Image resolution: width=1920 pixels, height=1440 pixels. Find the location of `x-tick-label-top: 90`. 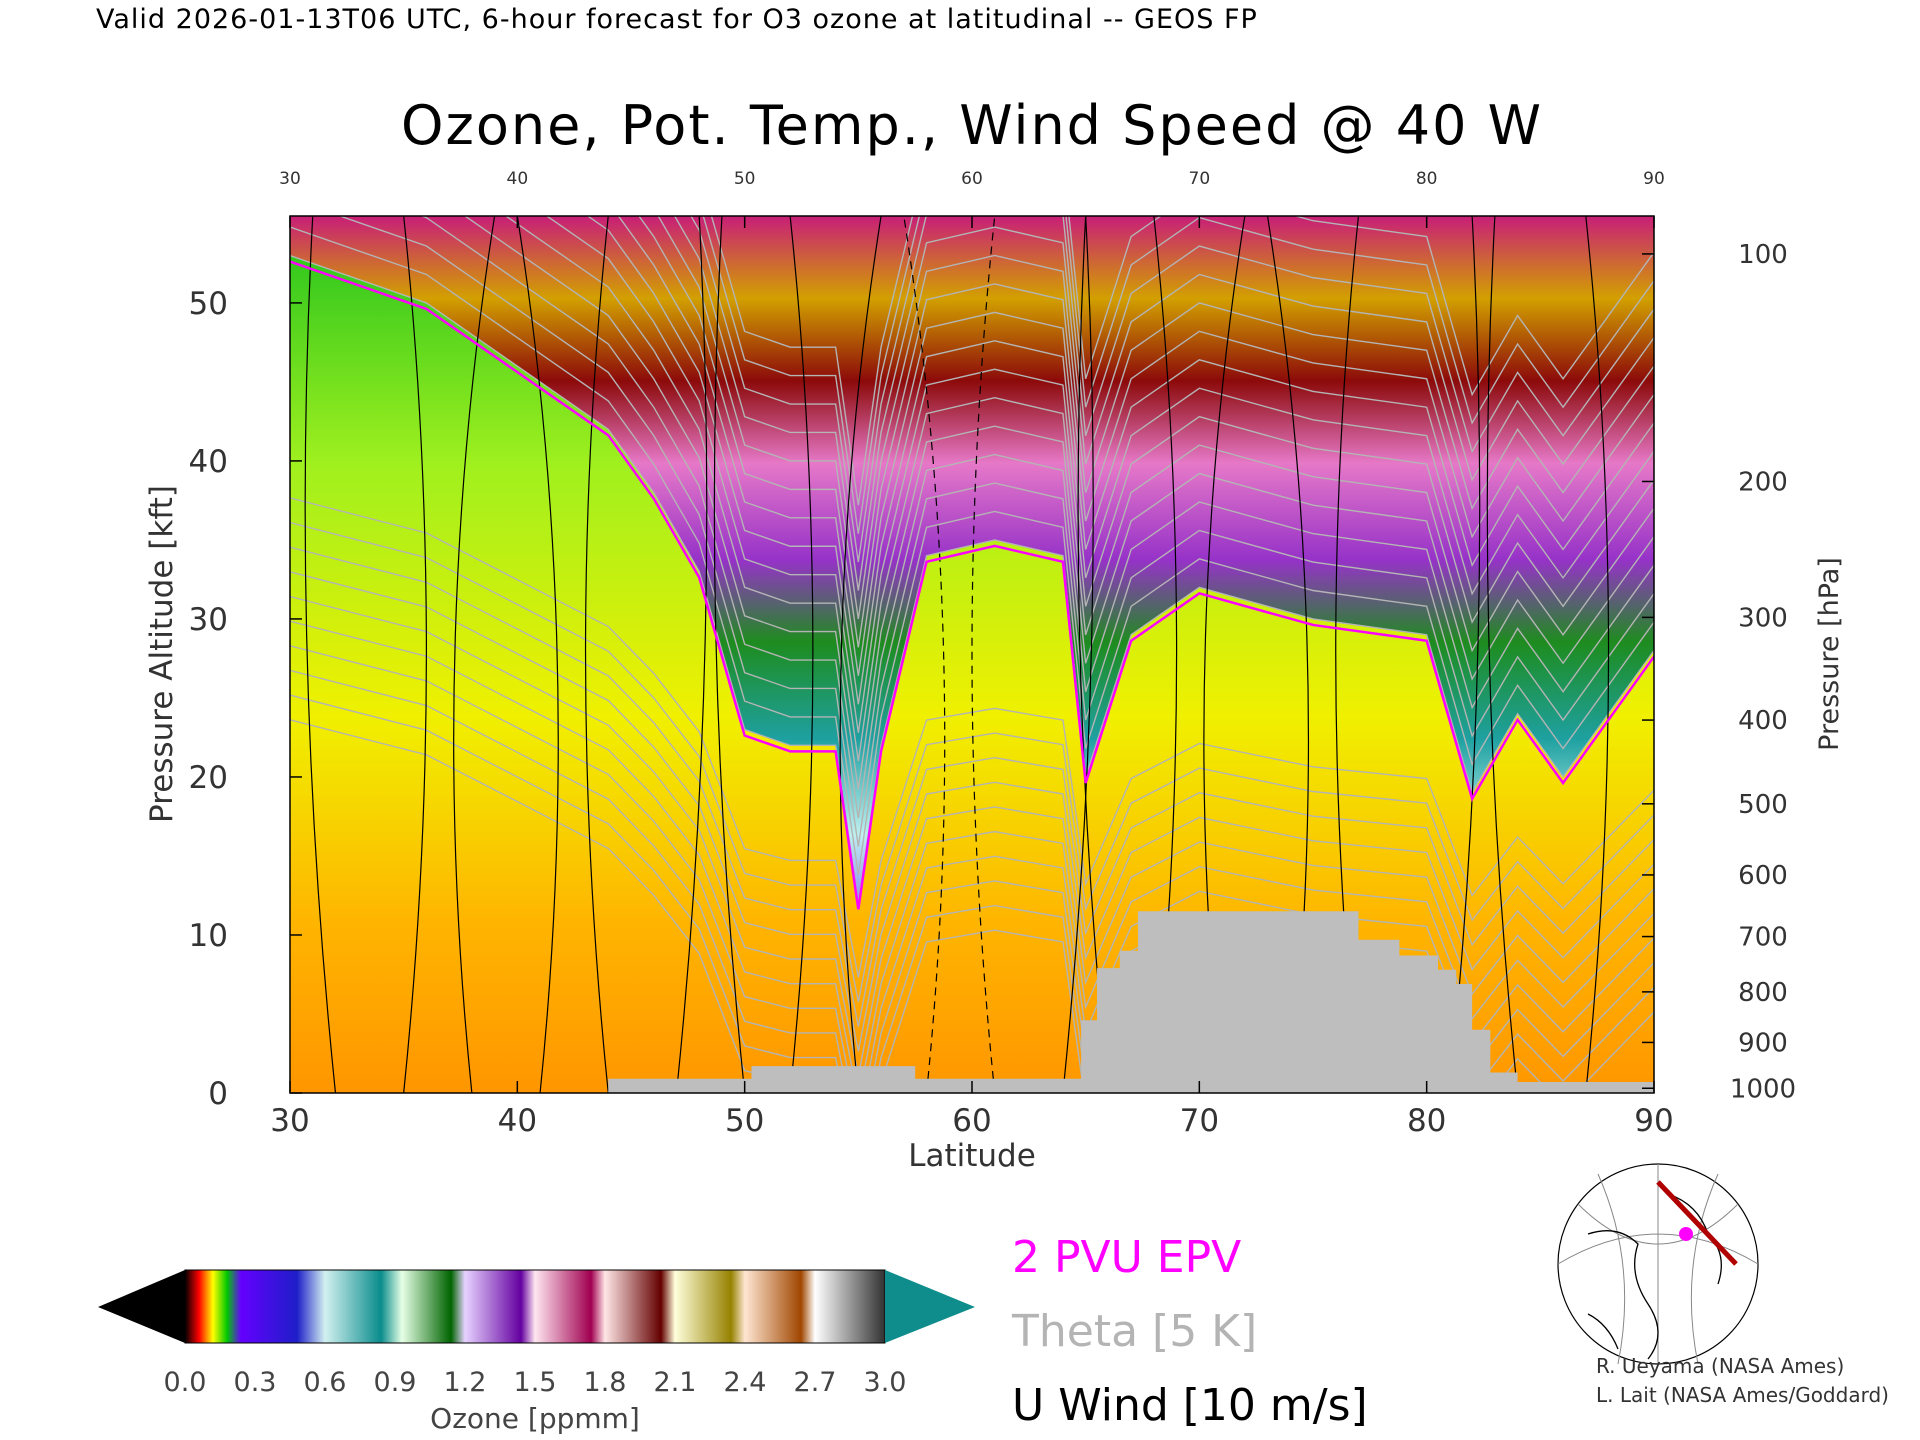

x-tick-label-top: 90 is located at coordinates (1654, 179).